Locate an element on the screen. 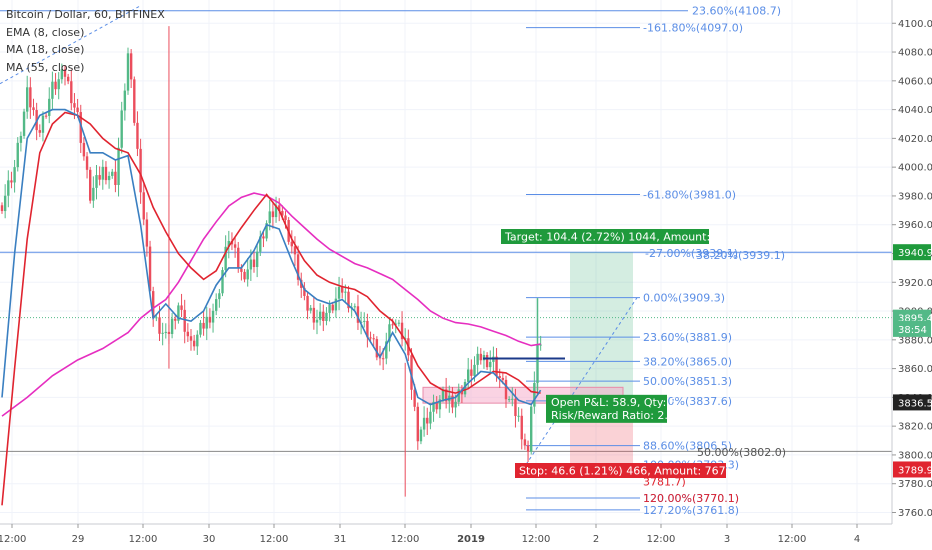  price-tick-label: 3800.0 is located at coordinates (915, 455).